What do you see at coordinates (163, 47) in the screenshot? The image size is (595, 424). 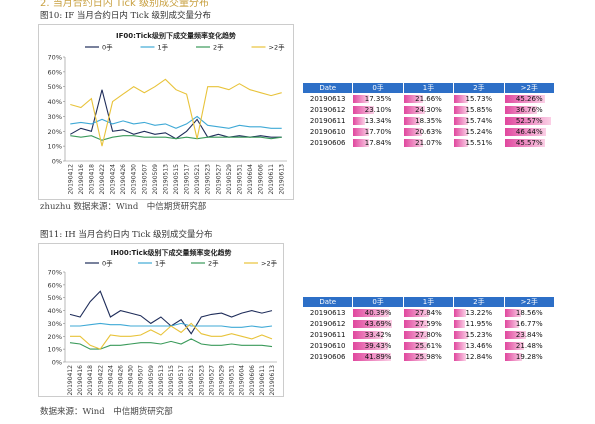 I see `legend-label: 1手` at bounding box center [163, 47].